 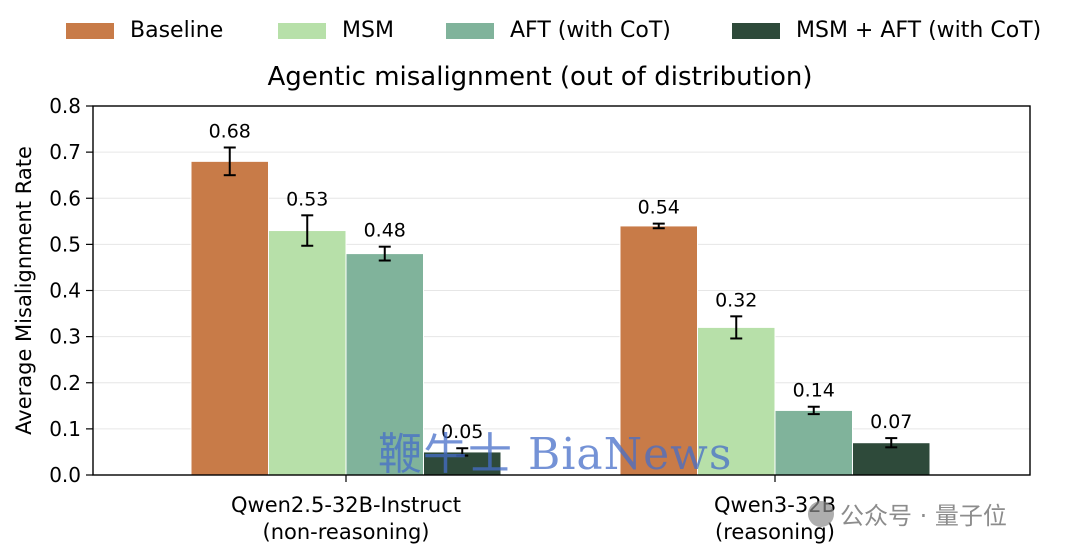 What do you see at coordinates (177, 30) in the screenshot?
I see `legend-label-baseline: Baseline` at bounding box center [177, 30].